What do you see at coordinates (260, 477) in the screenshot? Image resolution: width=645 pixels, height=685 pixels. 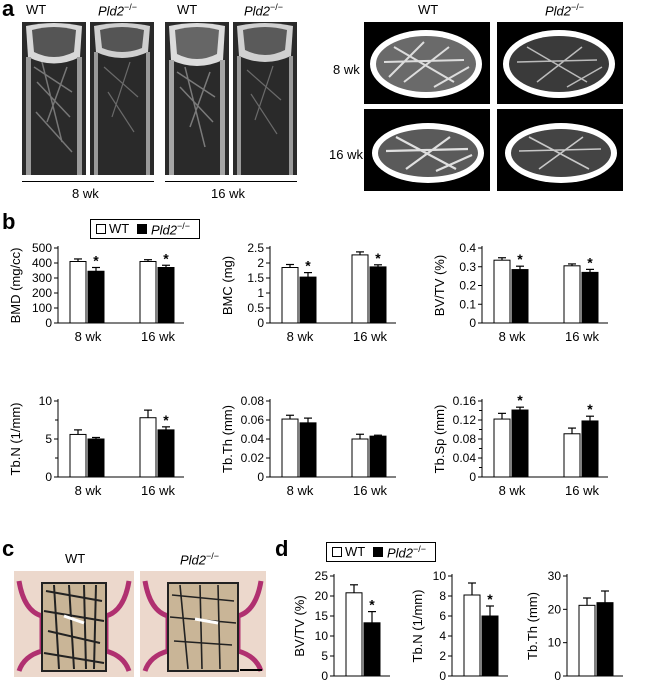 I see `tbth-ytick-label: 0` at bounding box center [260, 477].